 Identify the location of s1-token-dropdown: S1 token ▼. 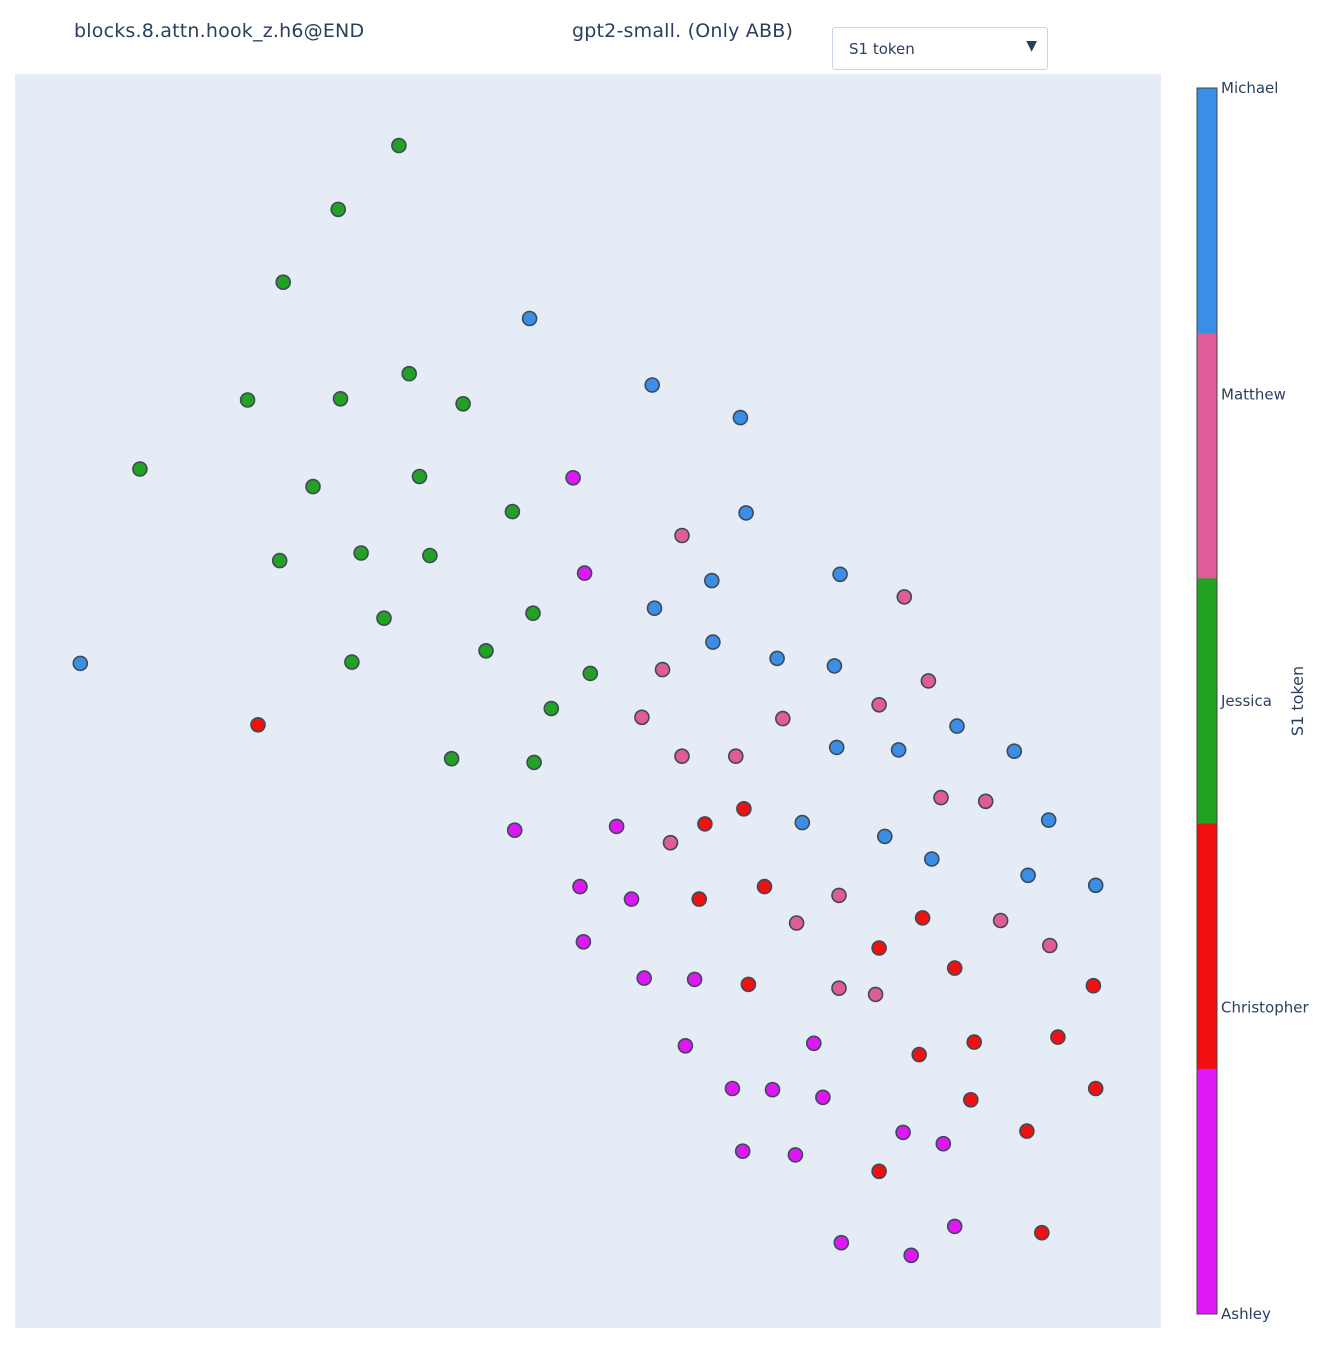
(940, 48).